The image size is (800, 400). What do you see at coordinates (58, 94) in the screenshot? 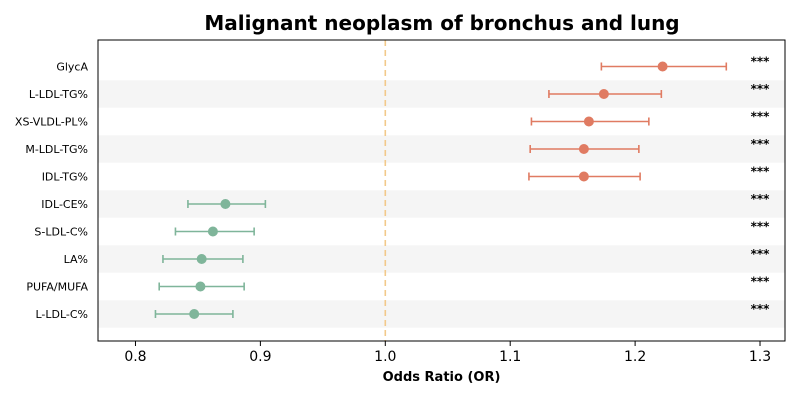
I see `row-label: L-LDL-TG%` at bounding box center [58, 94].